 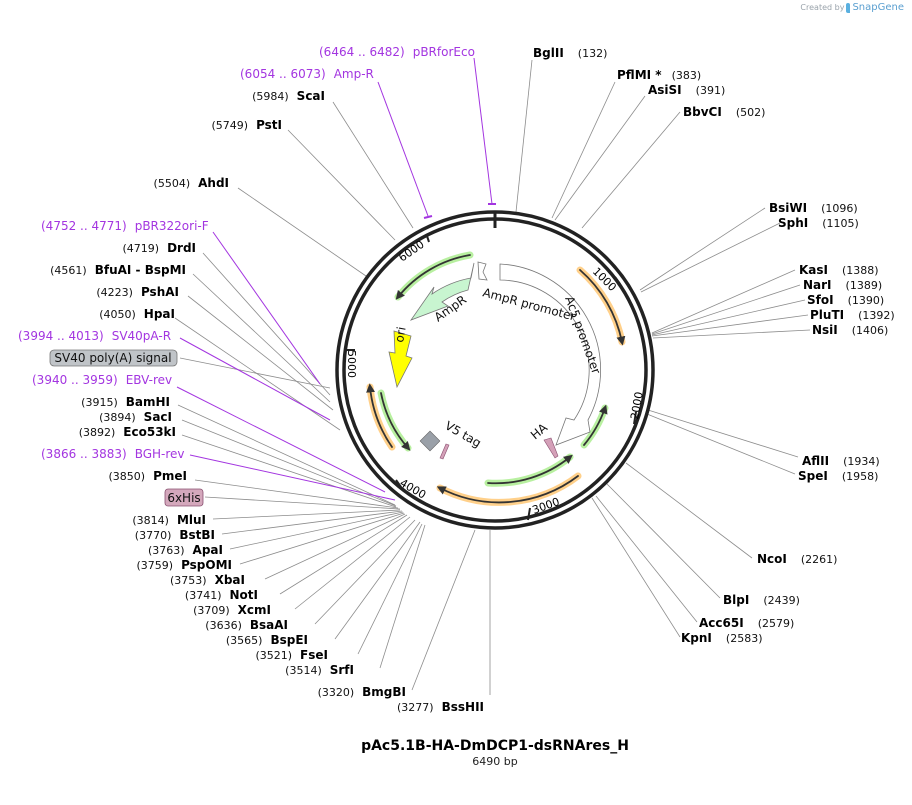 I want to click on enzyme-mlui: (3814) MluI, so click(x=169, y=520).